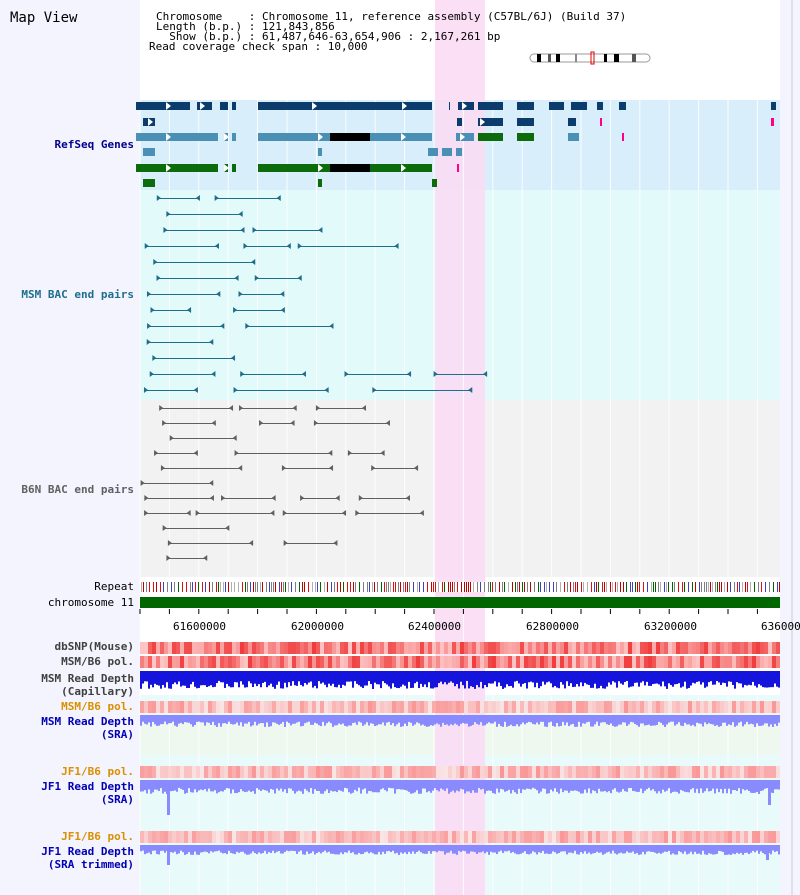 The height and width of the screenshot is (895, 800). Describe the element at coordinates (460, 680) in the screenshot. I see `msm-depth-capillary-track` at that location.